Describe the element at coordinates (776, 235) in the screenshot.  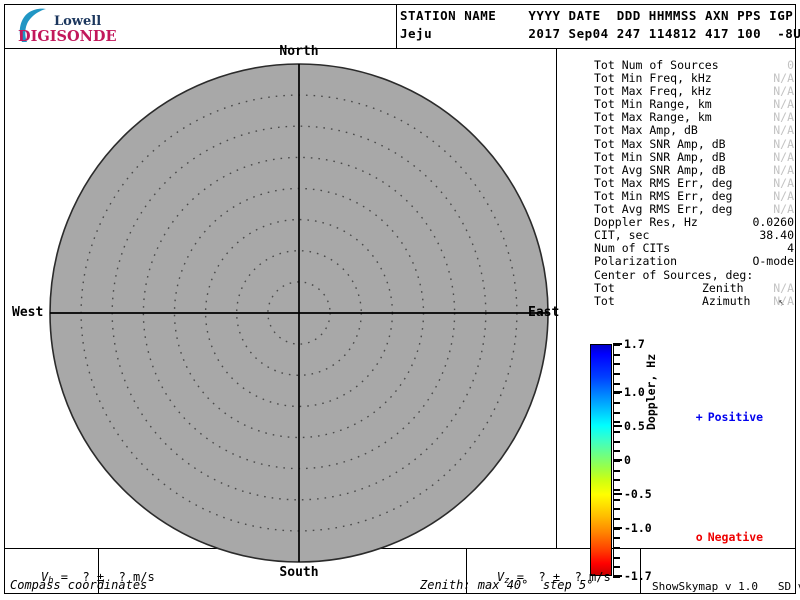
I see `stat-value: 38.40` at that location.